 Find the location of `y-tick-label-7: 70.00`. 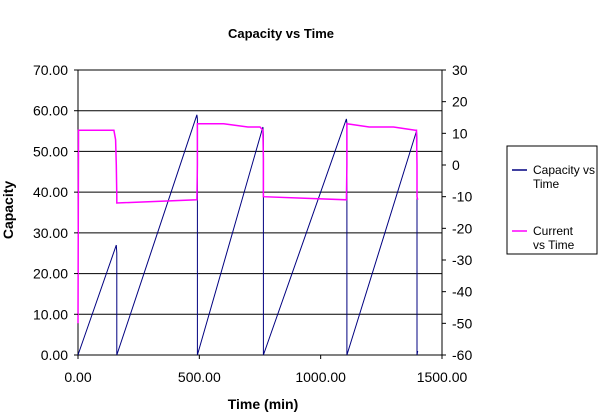

y-tick-label-7: 70.00 is located at coordinates (50, 70).